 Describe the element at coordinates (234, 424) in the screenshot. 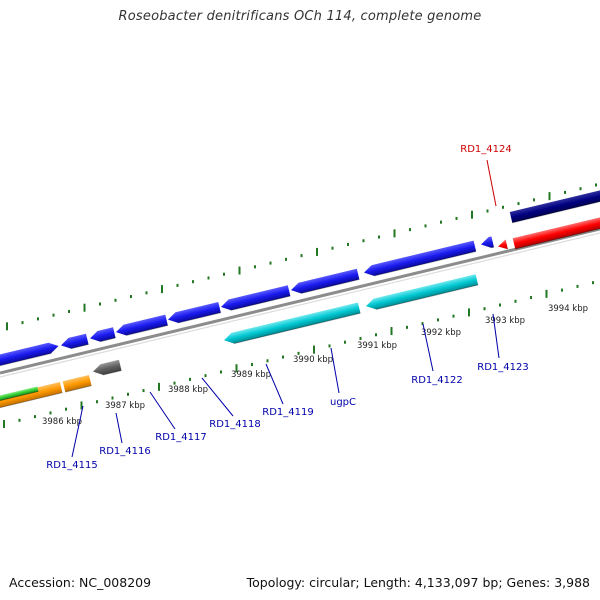

I see `gene-label: RD1_4118` at that location.